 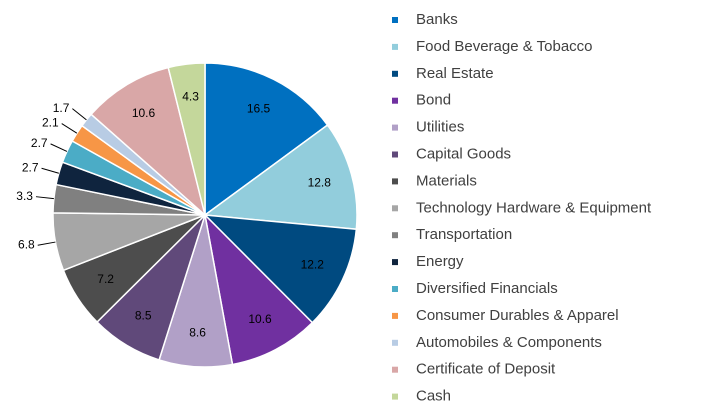 What do you see at coordinates (26, 244) in the screenshot?
I see `data-label: 6.8` at bounding box center [26, 244].